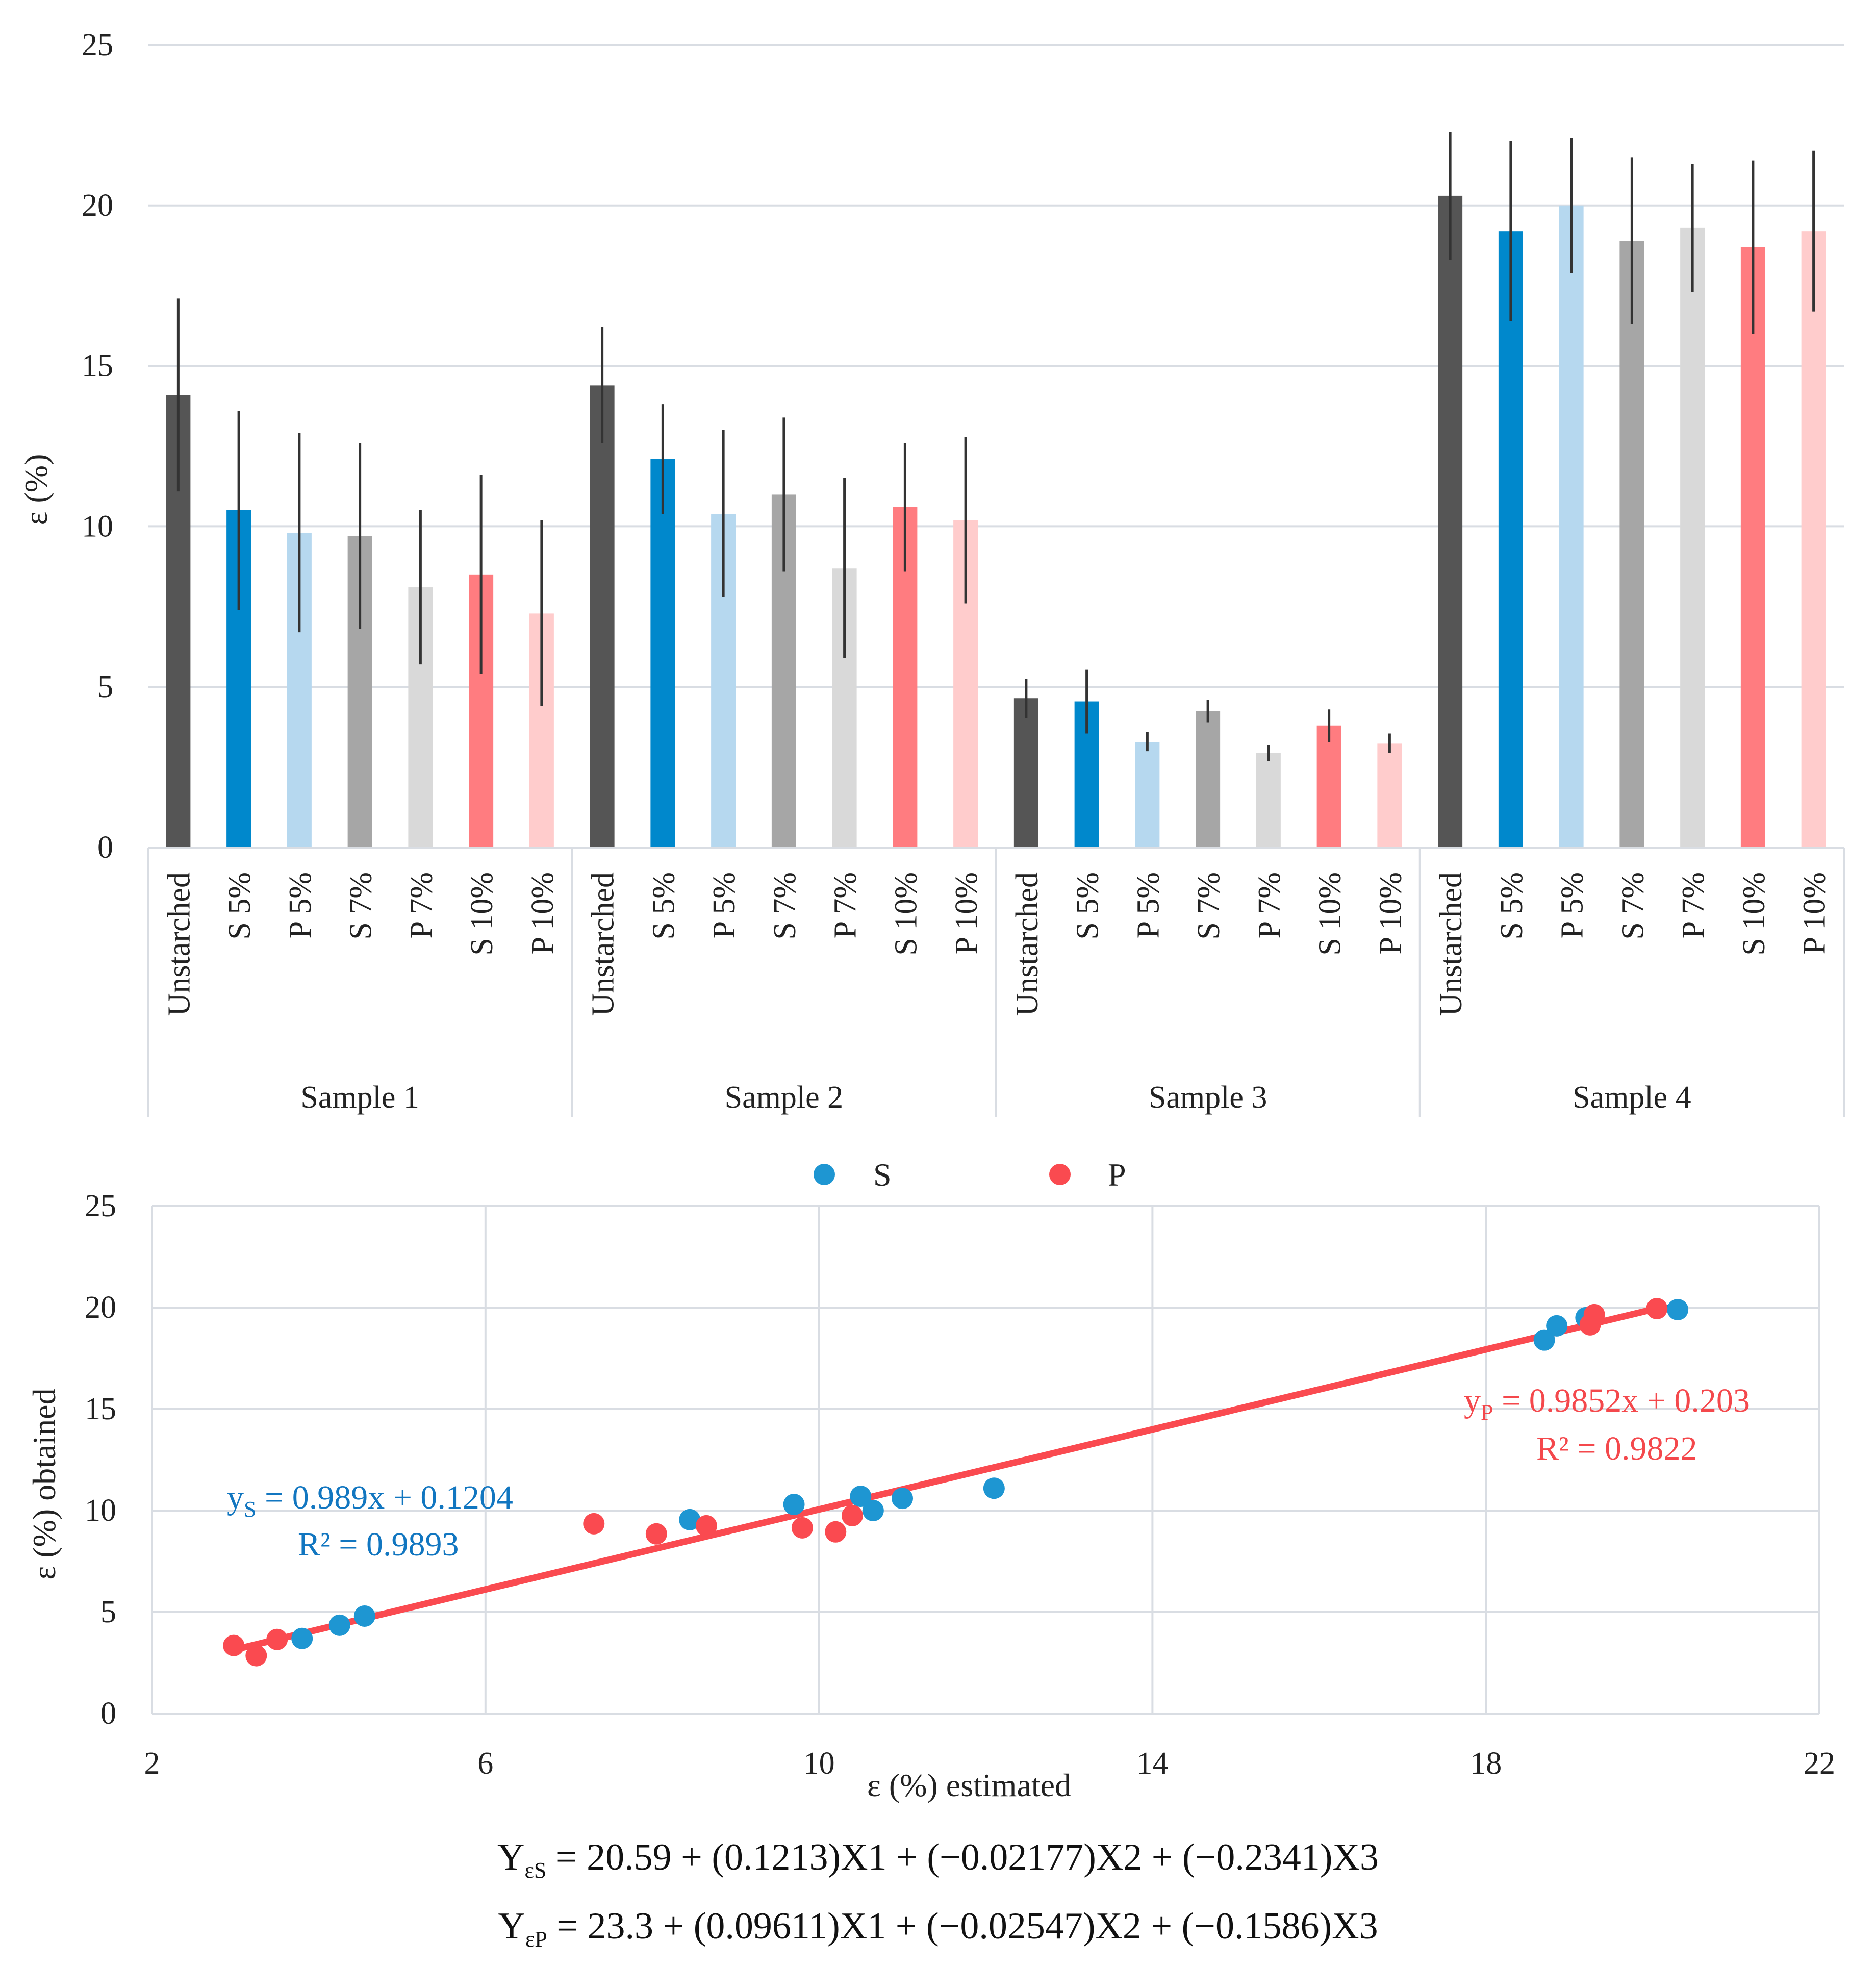 Image resolution: width=1876 pixels, height=1968 pixels. What do you see at coordinates (97, 45) in the screenshot?
I see `bar-y-tick-label: 25` at bounding box center [97, 45].